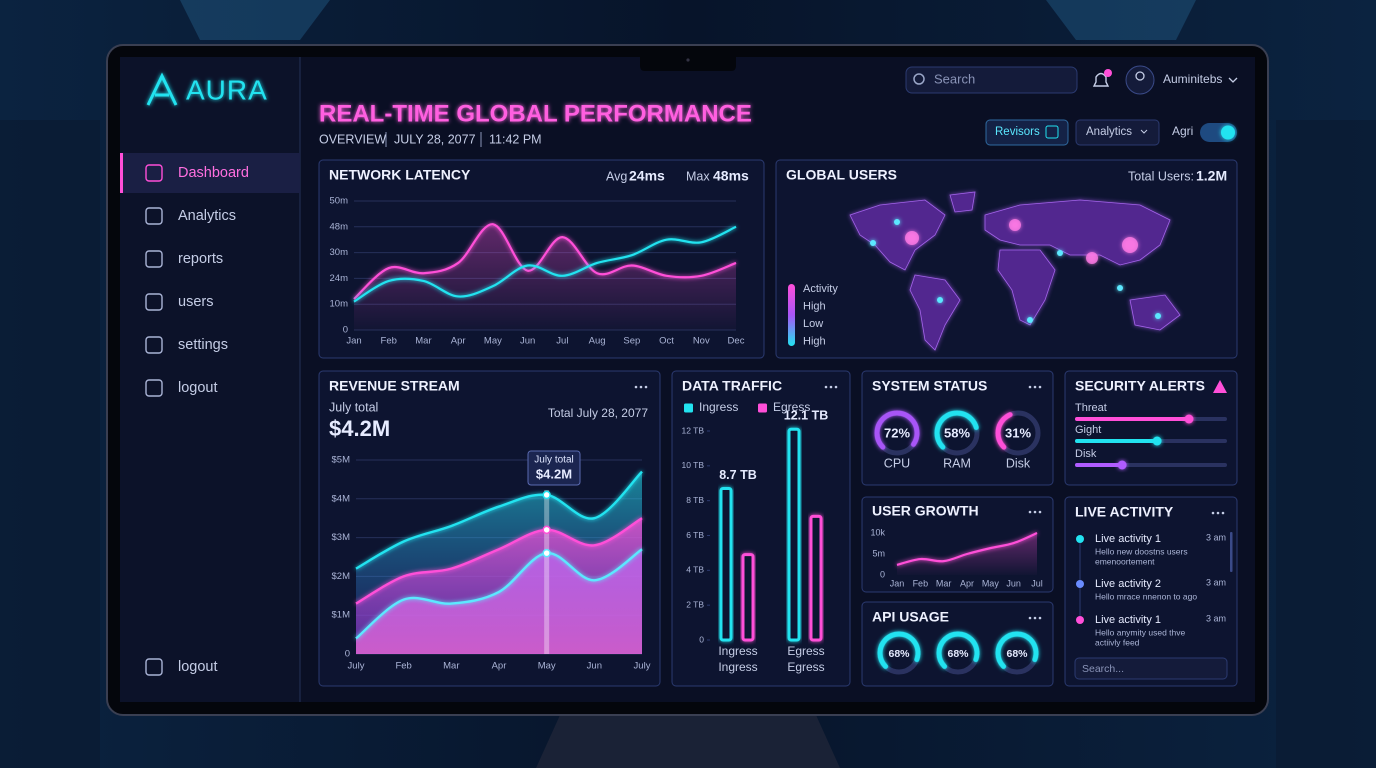 The image size is (1376, 768). What do you see at coordinates (255, 20) in the screenshot?
I see `ceiling-light` at bounding box center [255, 20].